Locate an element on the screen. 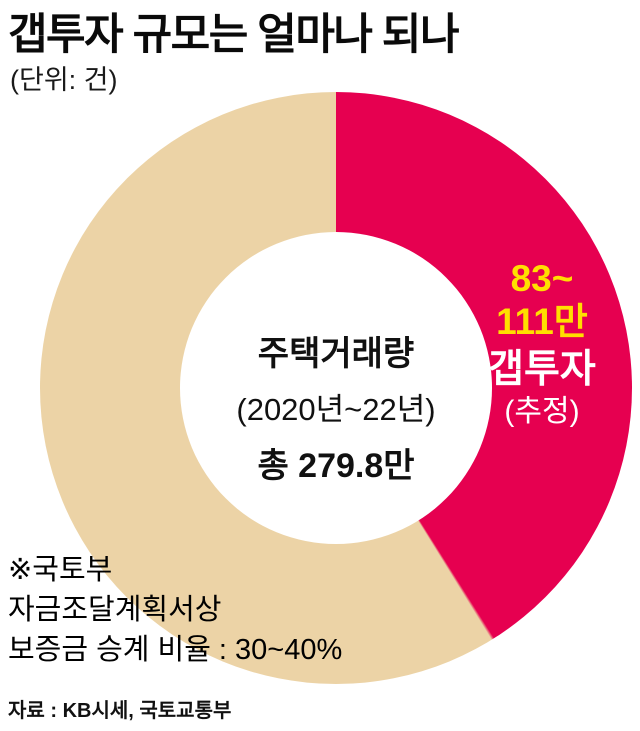  annotation-line: ※국토부 is located at coordinates (60, 570).